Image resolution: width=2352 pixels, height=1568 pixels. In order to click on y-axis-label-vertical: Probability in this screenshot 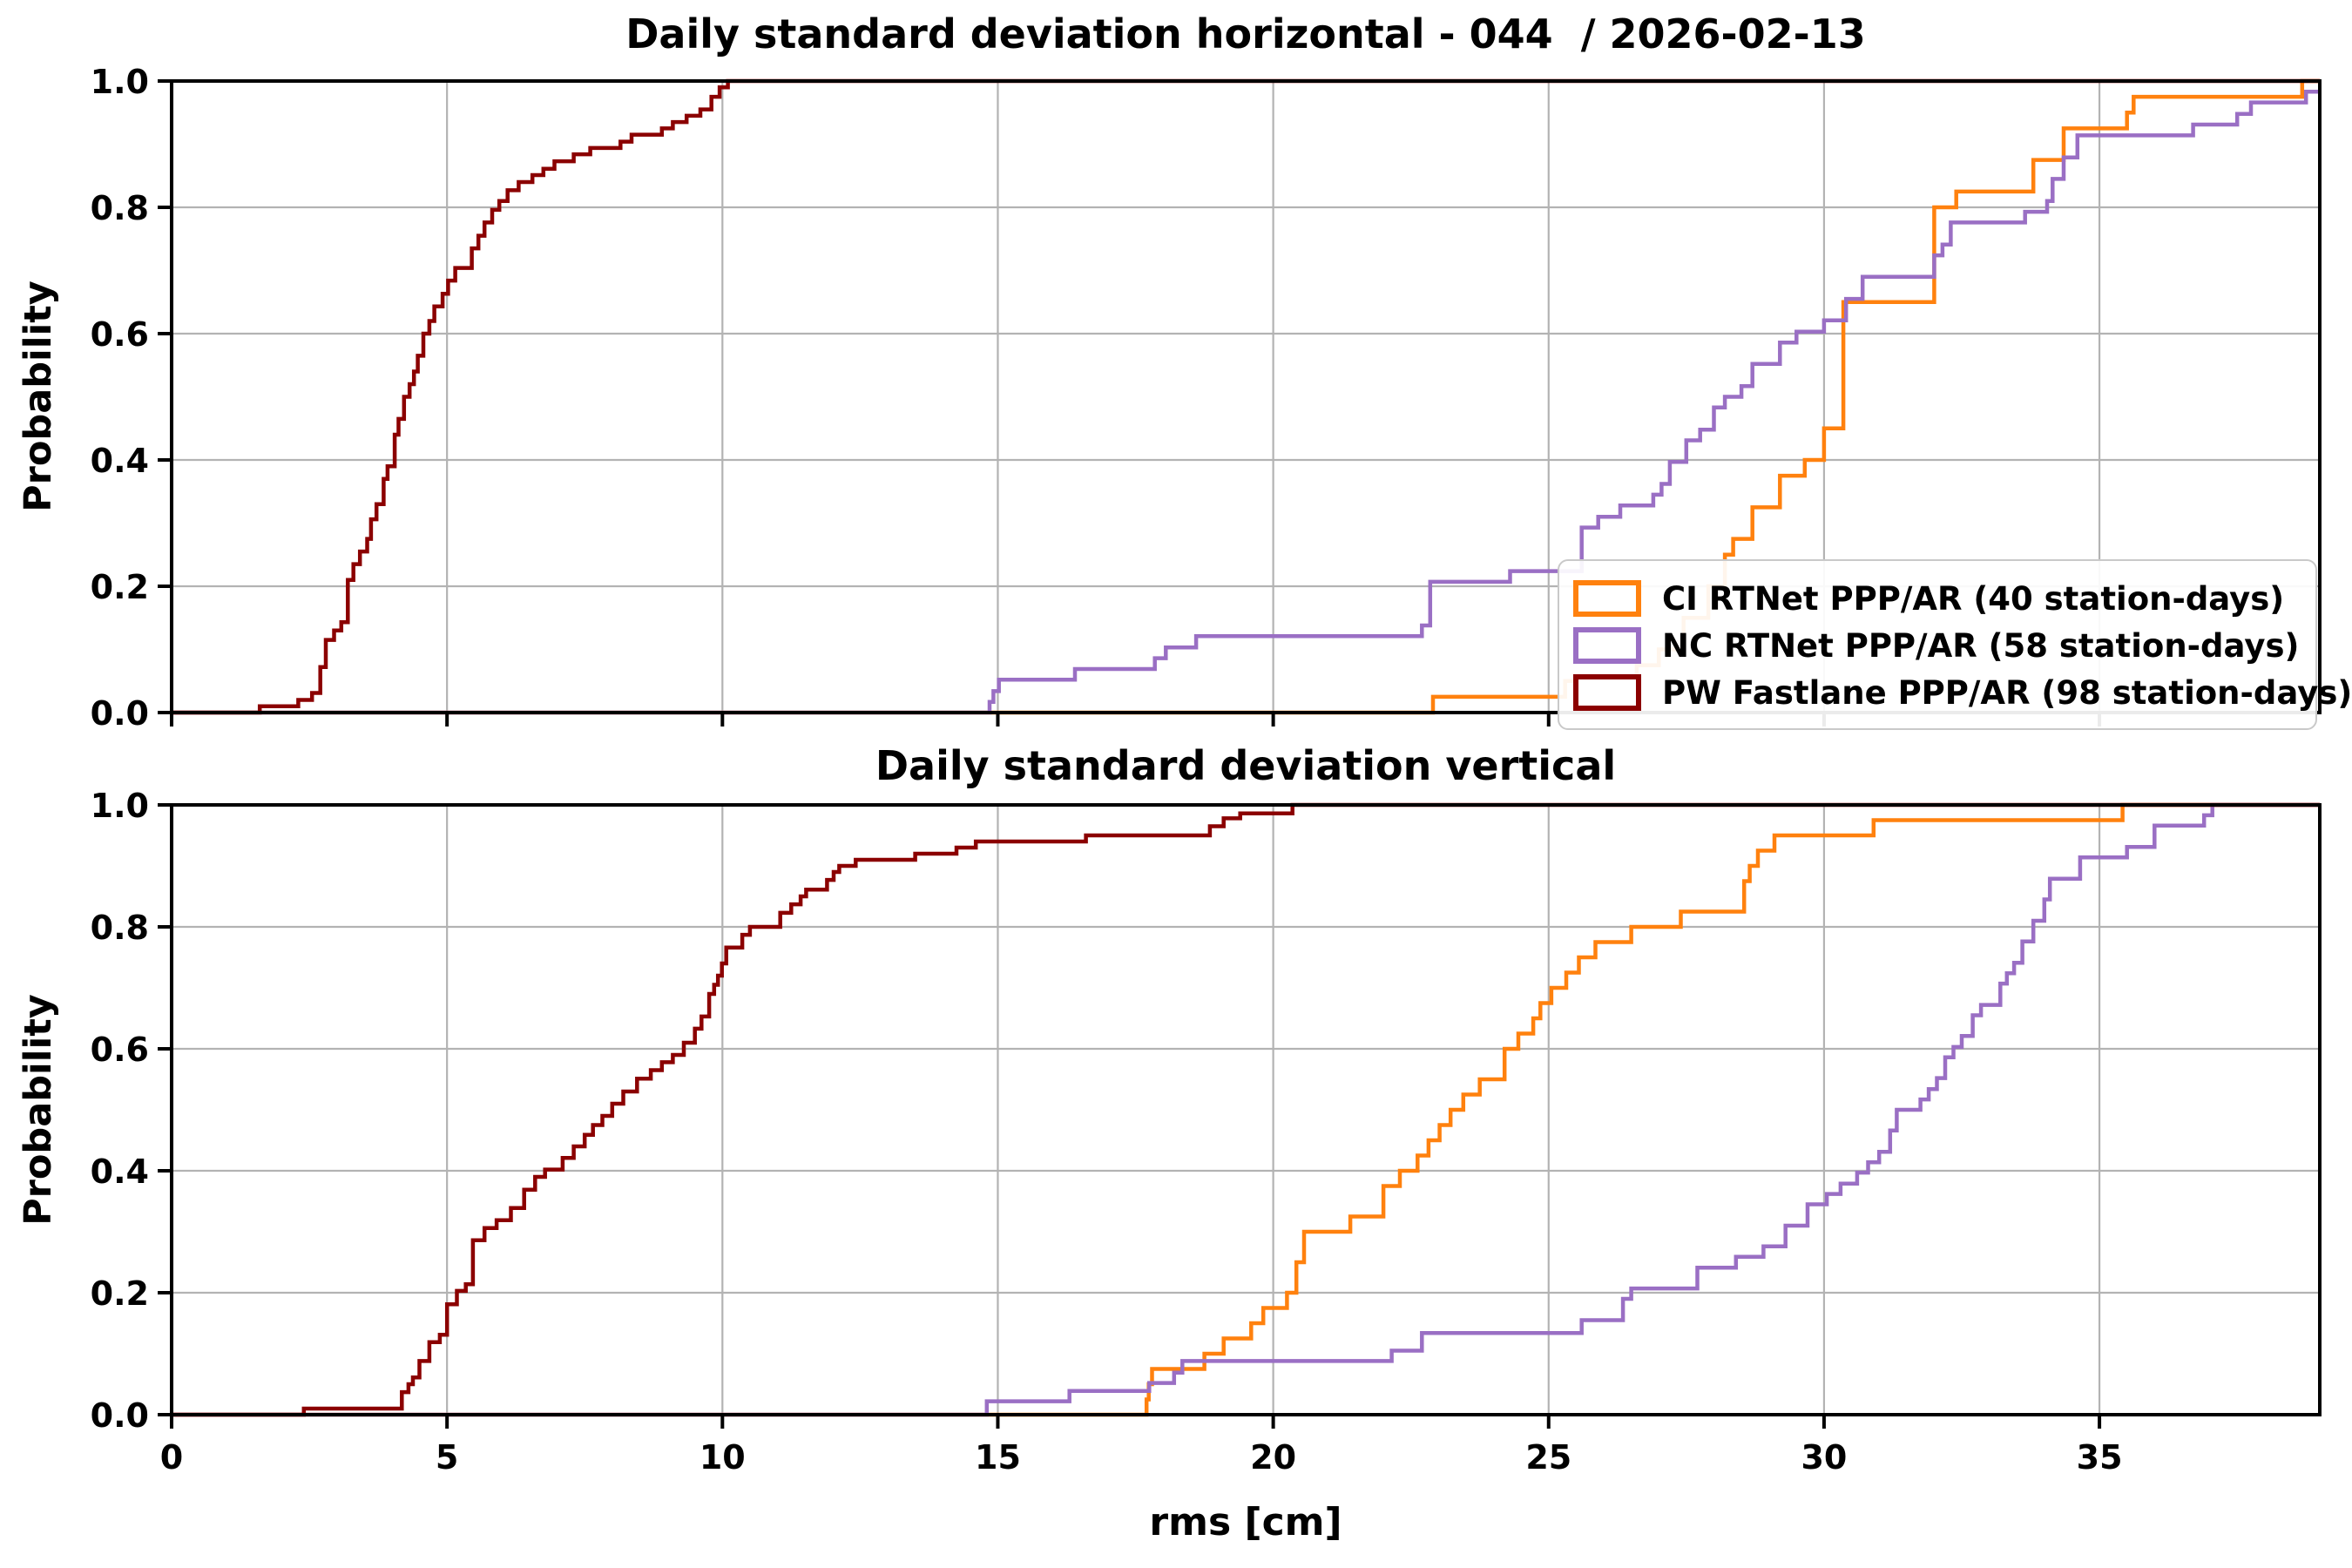, I will do `click(38, 1110)`.